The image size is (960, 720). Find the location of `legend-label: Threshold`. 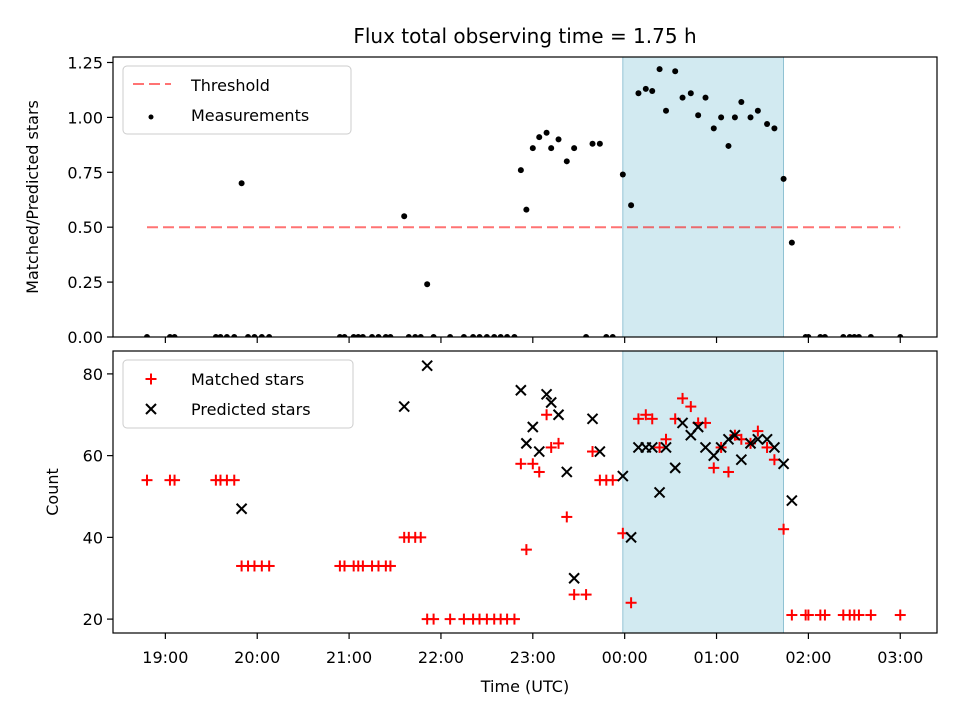

legend-label: Threshold is located at coordinates (230, 85).